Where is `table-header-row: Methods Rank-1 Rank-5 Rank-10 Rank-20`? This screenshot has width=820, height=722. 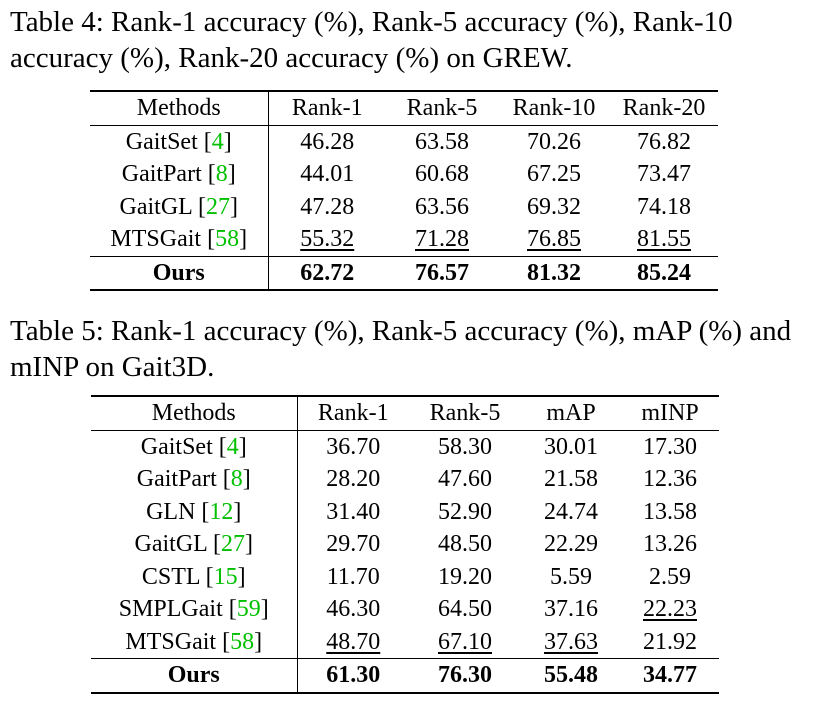 table-header-row: Methods Rank-1 Rank-5 Rank-10 Rank-20 is located at coordinates (404, 108).